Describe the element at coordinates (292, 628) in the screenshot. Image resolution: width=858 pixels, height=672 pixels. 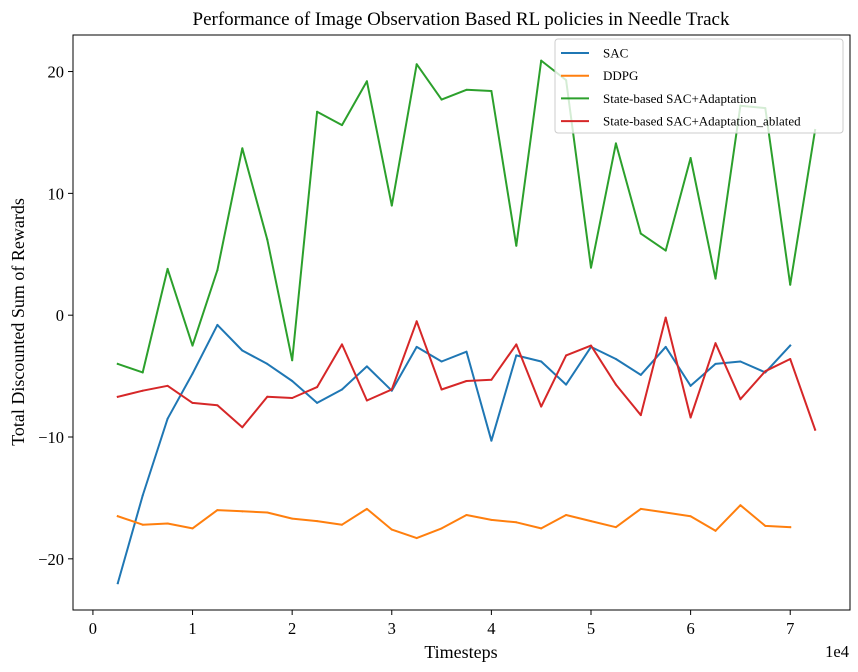
I see `x-tick-label: 2` at that location.